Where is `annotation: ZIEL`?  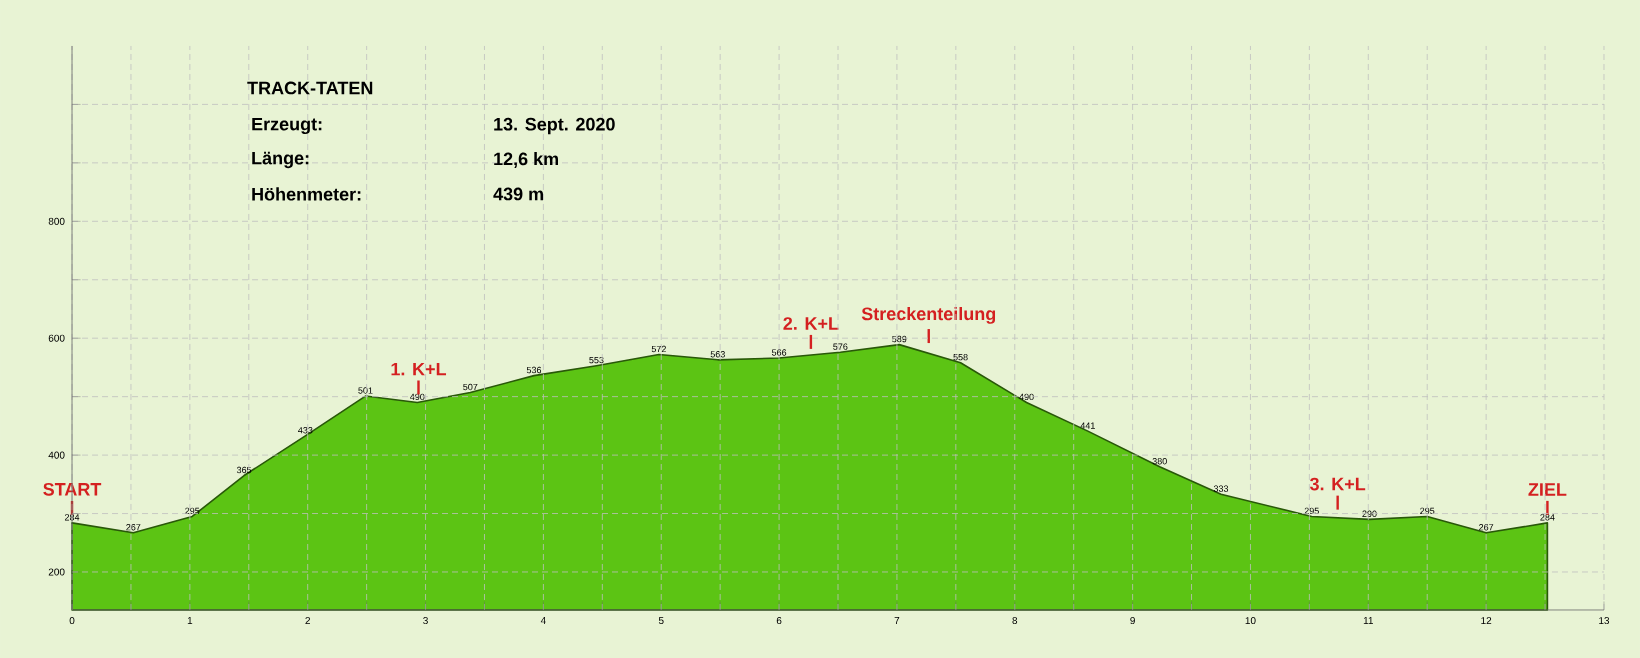
annotation: ZIEL is located at coordinates (1547, 489).